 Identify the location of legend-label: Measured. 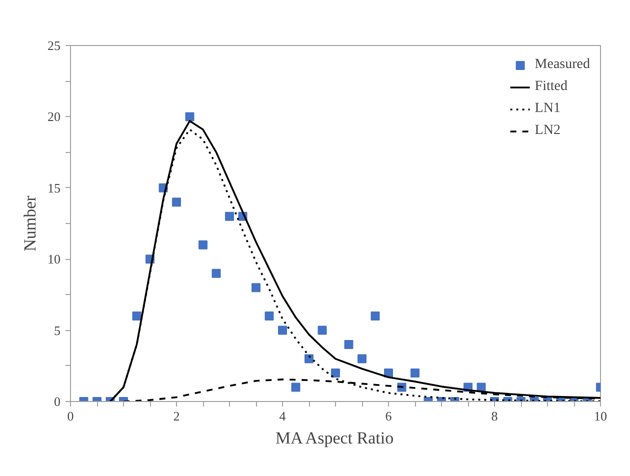
(562, 65).